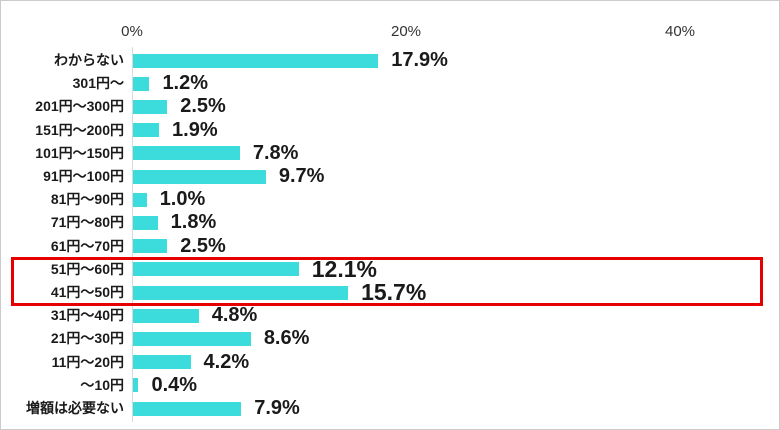 The image size is (780, 430). Describe the element at coordinates (680, 31) in the screenshot. I see `x-axis-tick-label: 40%` at that location.